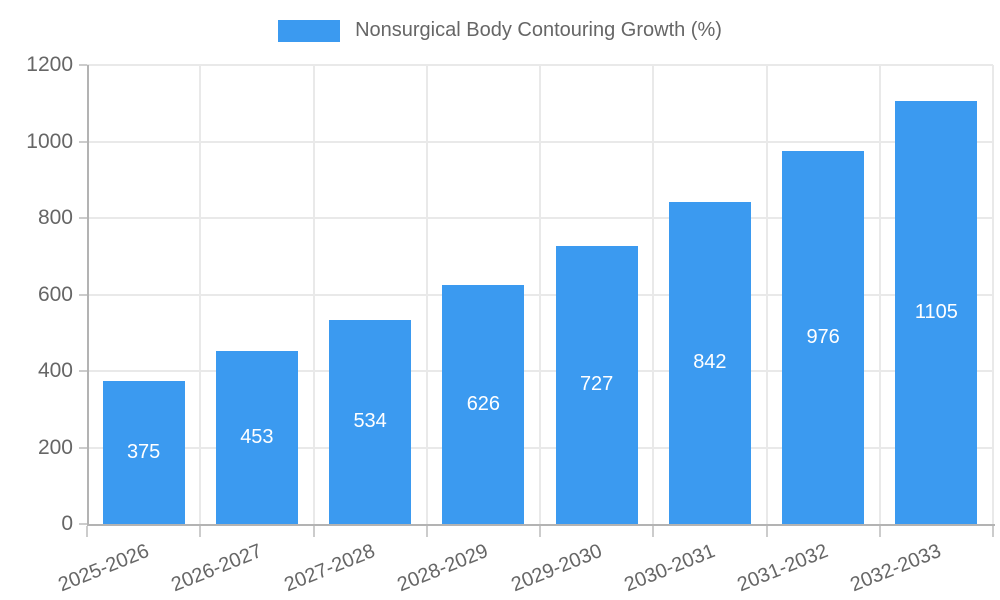 This screenshot has width=1000, height=600. Describe the element at coordinates (55, 370) in the screenshot. I see `y-tick-label: 400` at that location.